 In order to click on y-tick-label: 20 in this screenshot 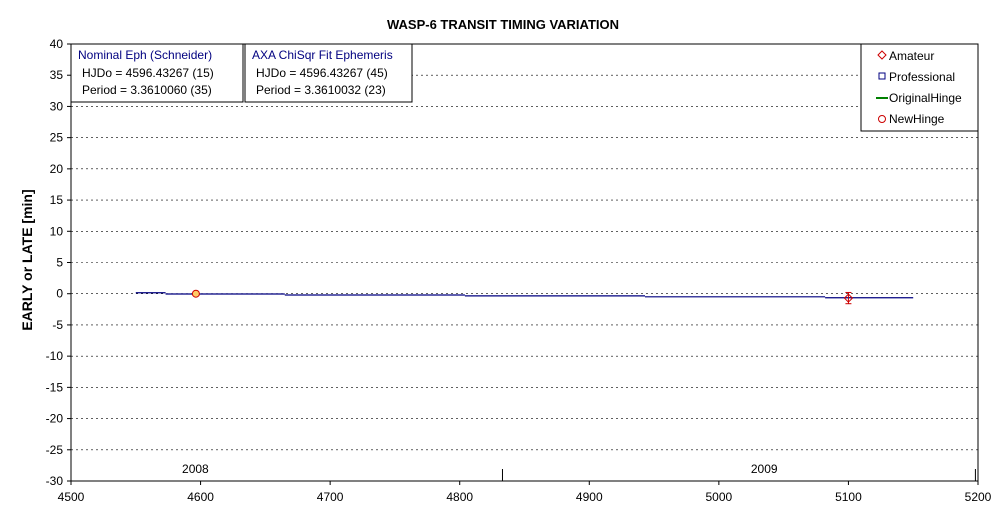, I will do `click(57, 169)`.